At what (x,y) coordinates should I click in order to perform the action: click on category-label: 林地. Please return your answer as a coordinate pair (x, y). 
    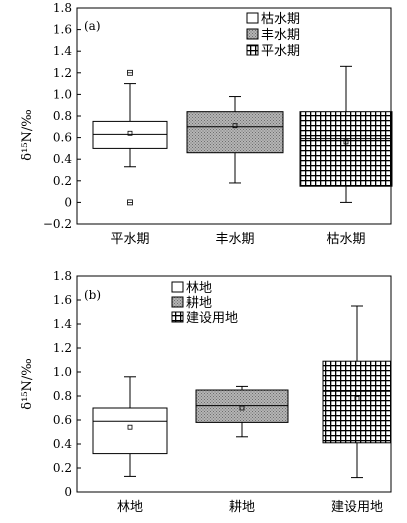
    Looking at the image, I should click on (130, 507).